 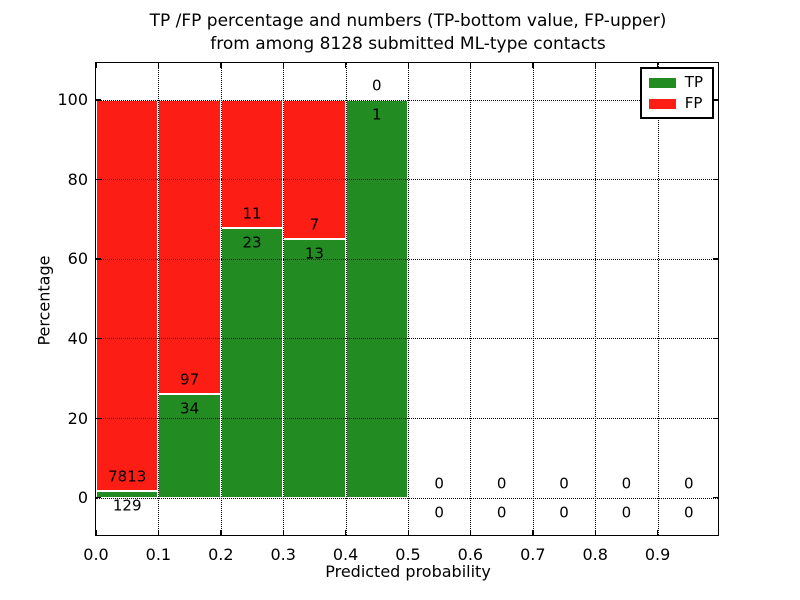 What do you see at coordinates (72, 100) in the screenshot?
I see `y-tick-label: 100` at bounding box center [72, 100].